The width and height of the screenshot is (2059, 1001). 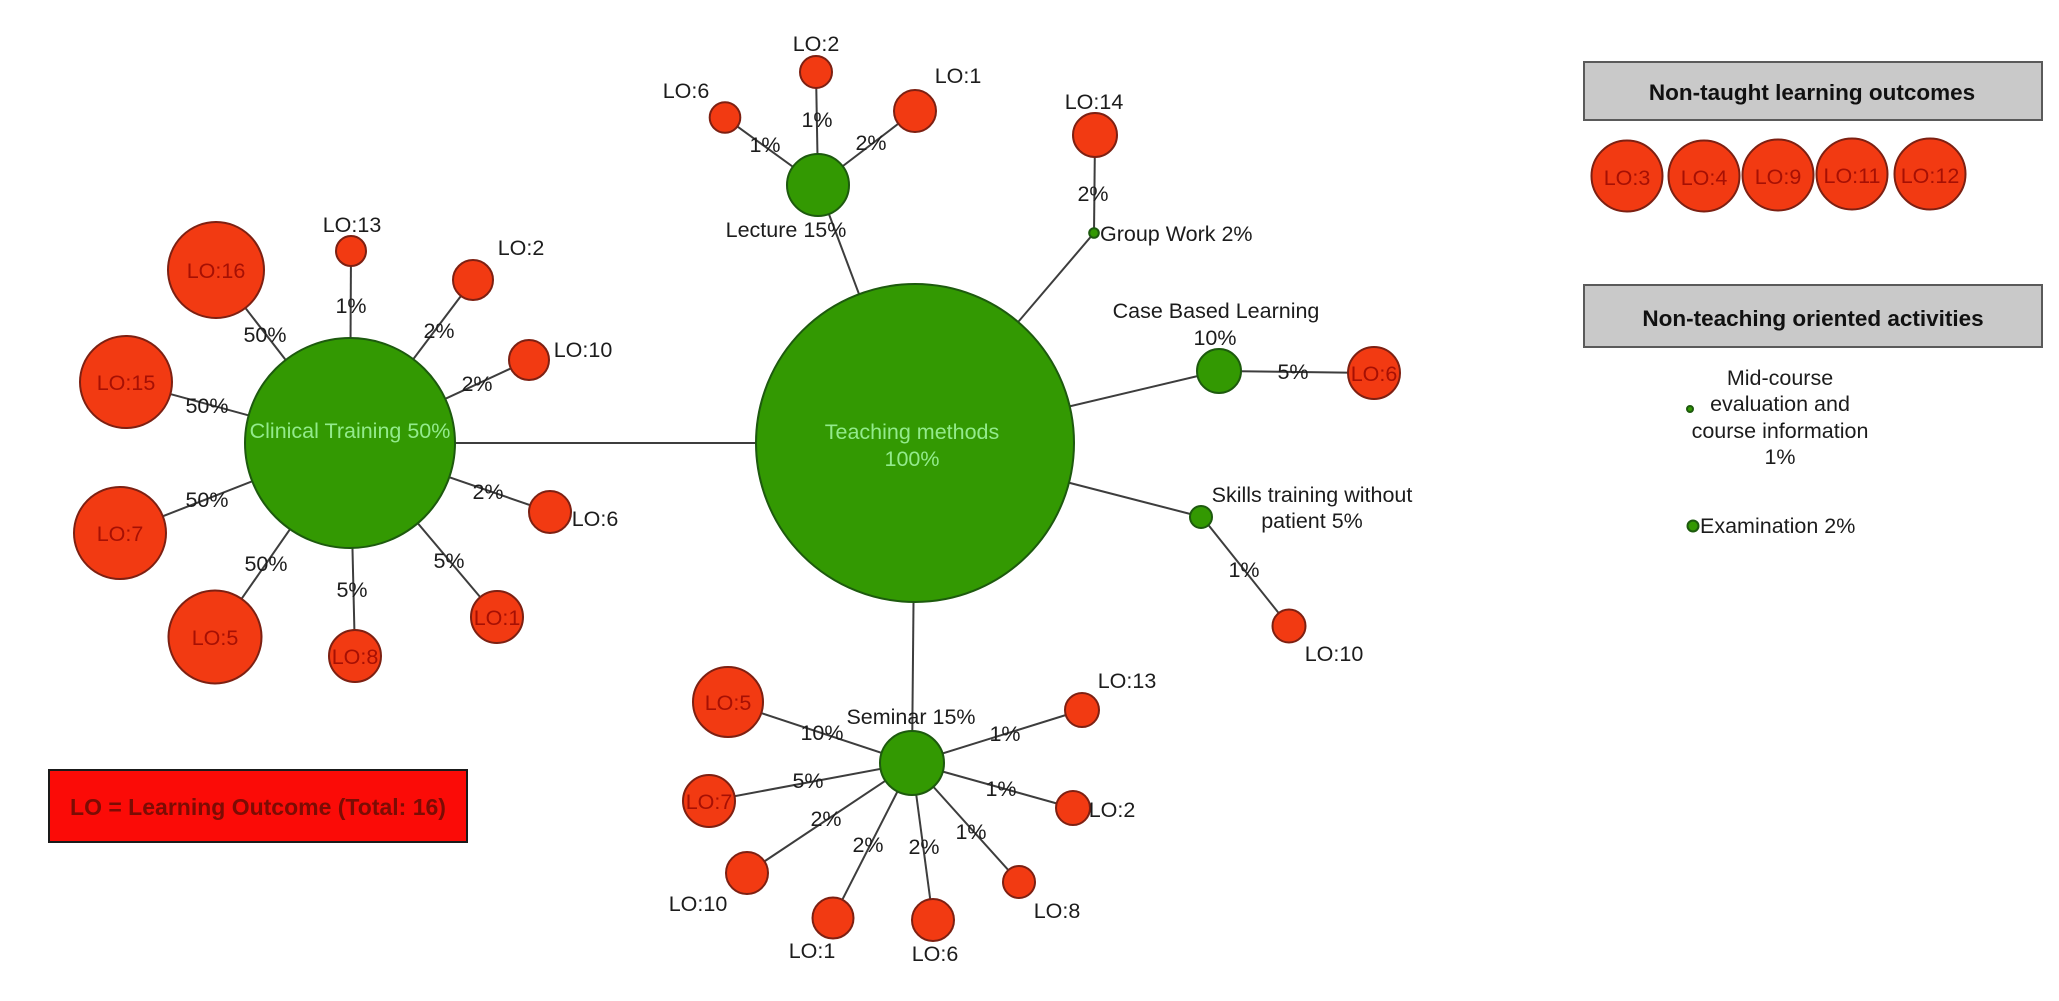 I want to click on svg-text: Skills training without, so click(x=1312, y=495).